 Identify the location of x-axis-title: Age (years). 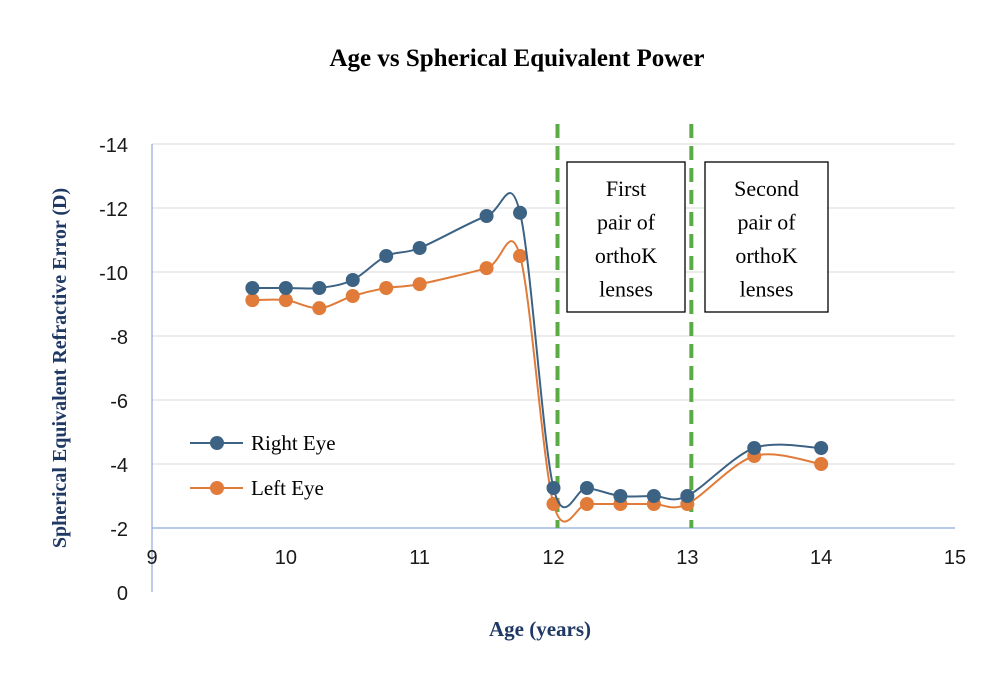
(540, 629).